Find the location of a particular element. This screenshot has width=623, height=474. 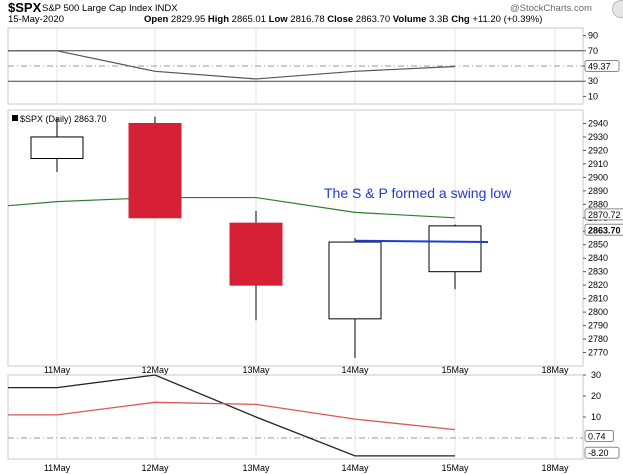

price-legend-icon is located at coordinates (15, 118).